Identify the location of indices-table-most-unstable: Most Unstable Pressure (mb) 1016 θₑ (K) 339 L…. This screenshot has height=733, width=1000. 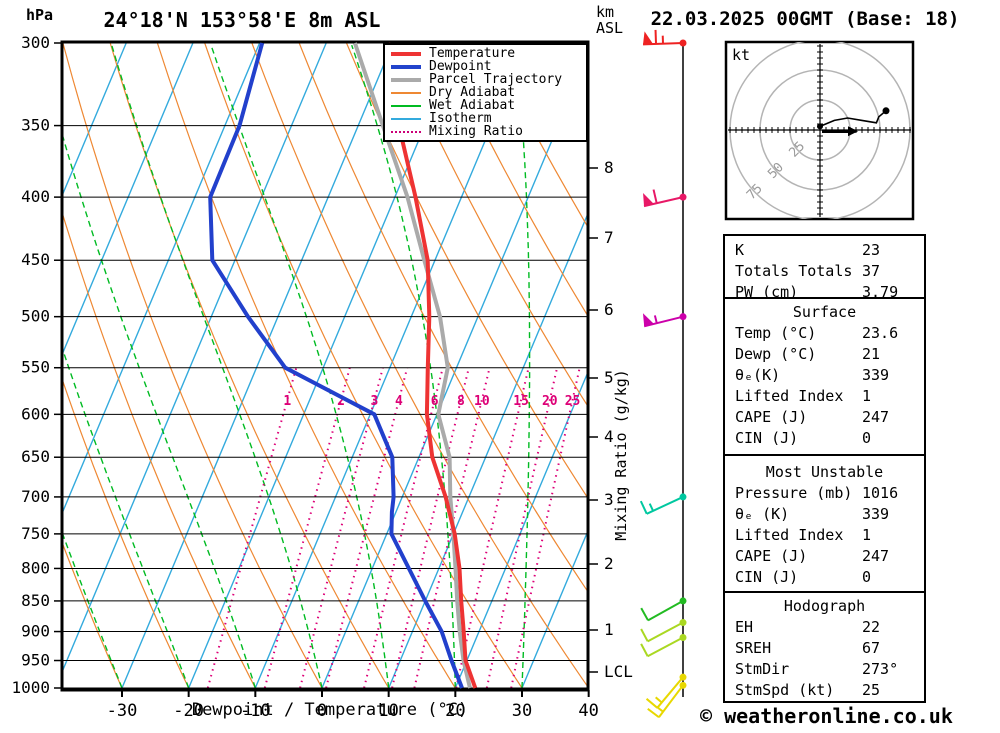
(824, 523).